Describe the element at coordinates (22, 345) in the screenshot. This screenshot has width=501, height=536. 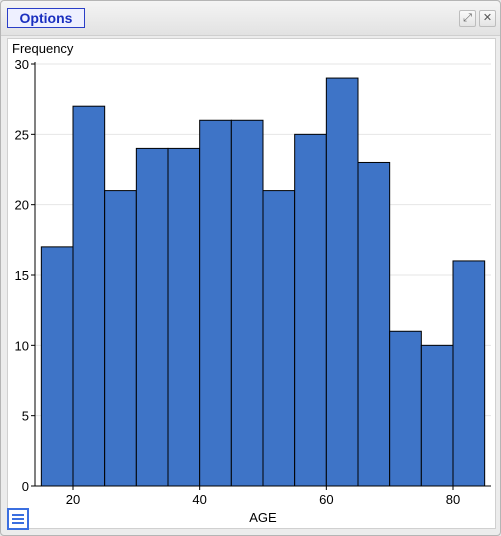
I see `y-tick-label: 10` at that location.